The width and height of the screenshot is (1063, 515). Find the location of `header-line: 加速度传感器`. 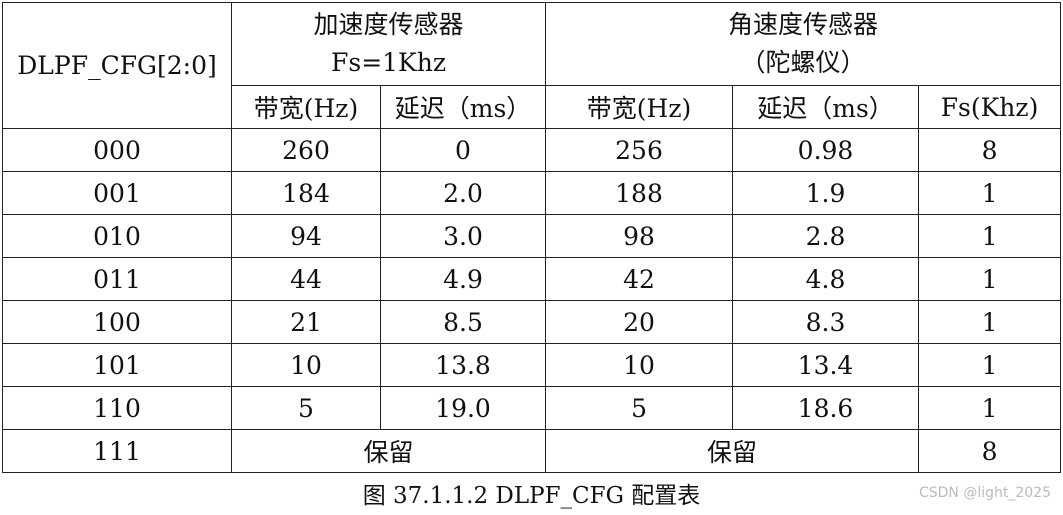

header-line: 加速度传感器 is located at coordinates (388, 24).